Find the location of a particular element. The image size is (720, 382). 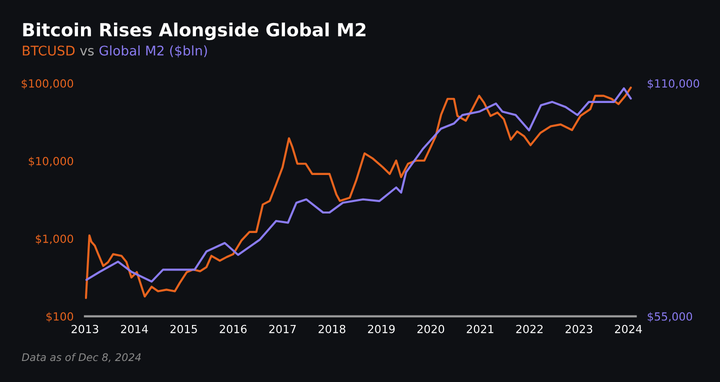

x-tick-label: 2016 is located at coordinates (233, 329).